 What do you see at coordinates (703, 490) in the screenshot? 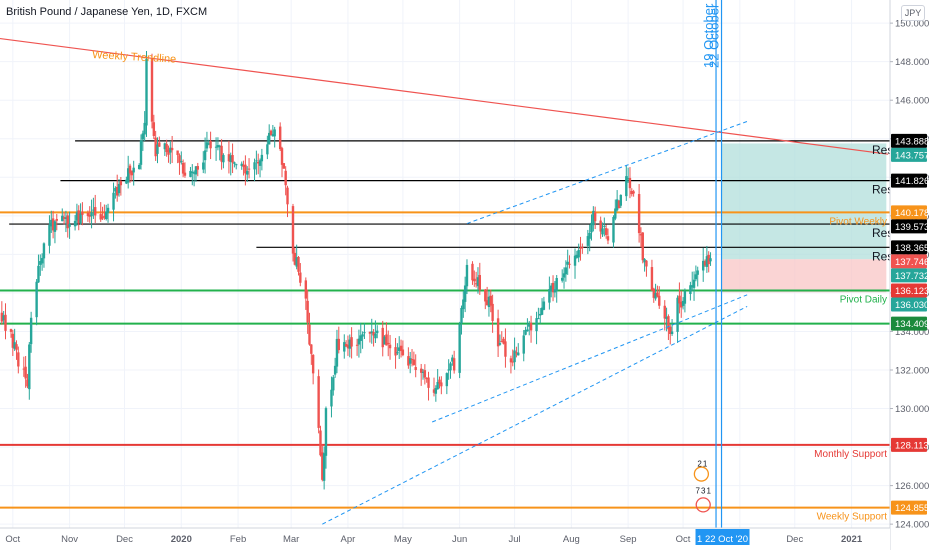
I see `event-marker-count: 3` at bounding box center [703, 490].